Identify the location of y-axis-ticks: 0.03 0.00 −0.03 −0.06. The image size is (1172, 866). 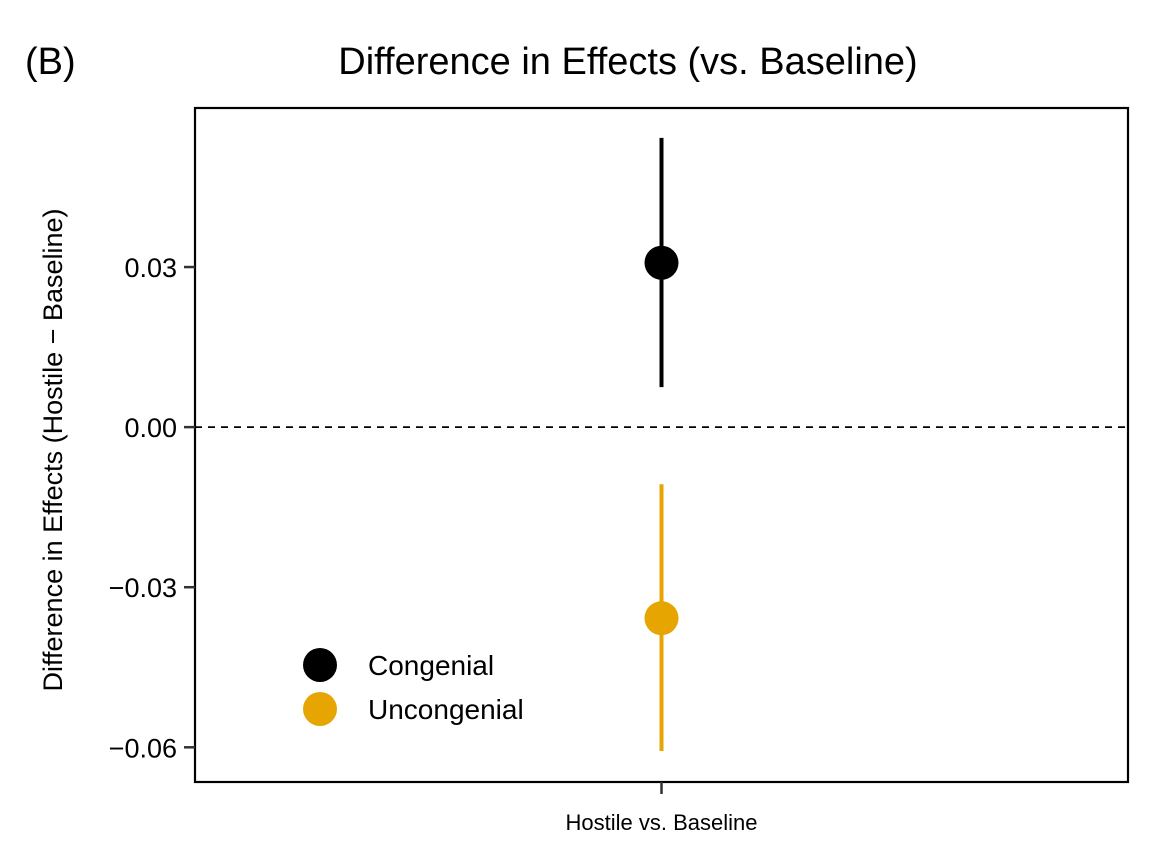
(152, 508).